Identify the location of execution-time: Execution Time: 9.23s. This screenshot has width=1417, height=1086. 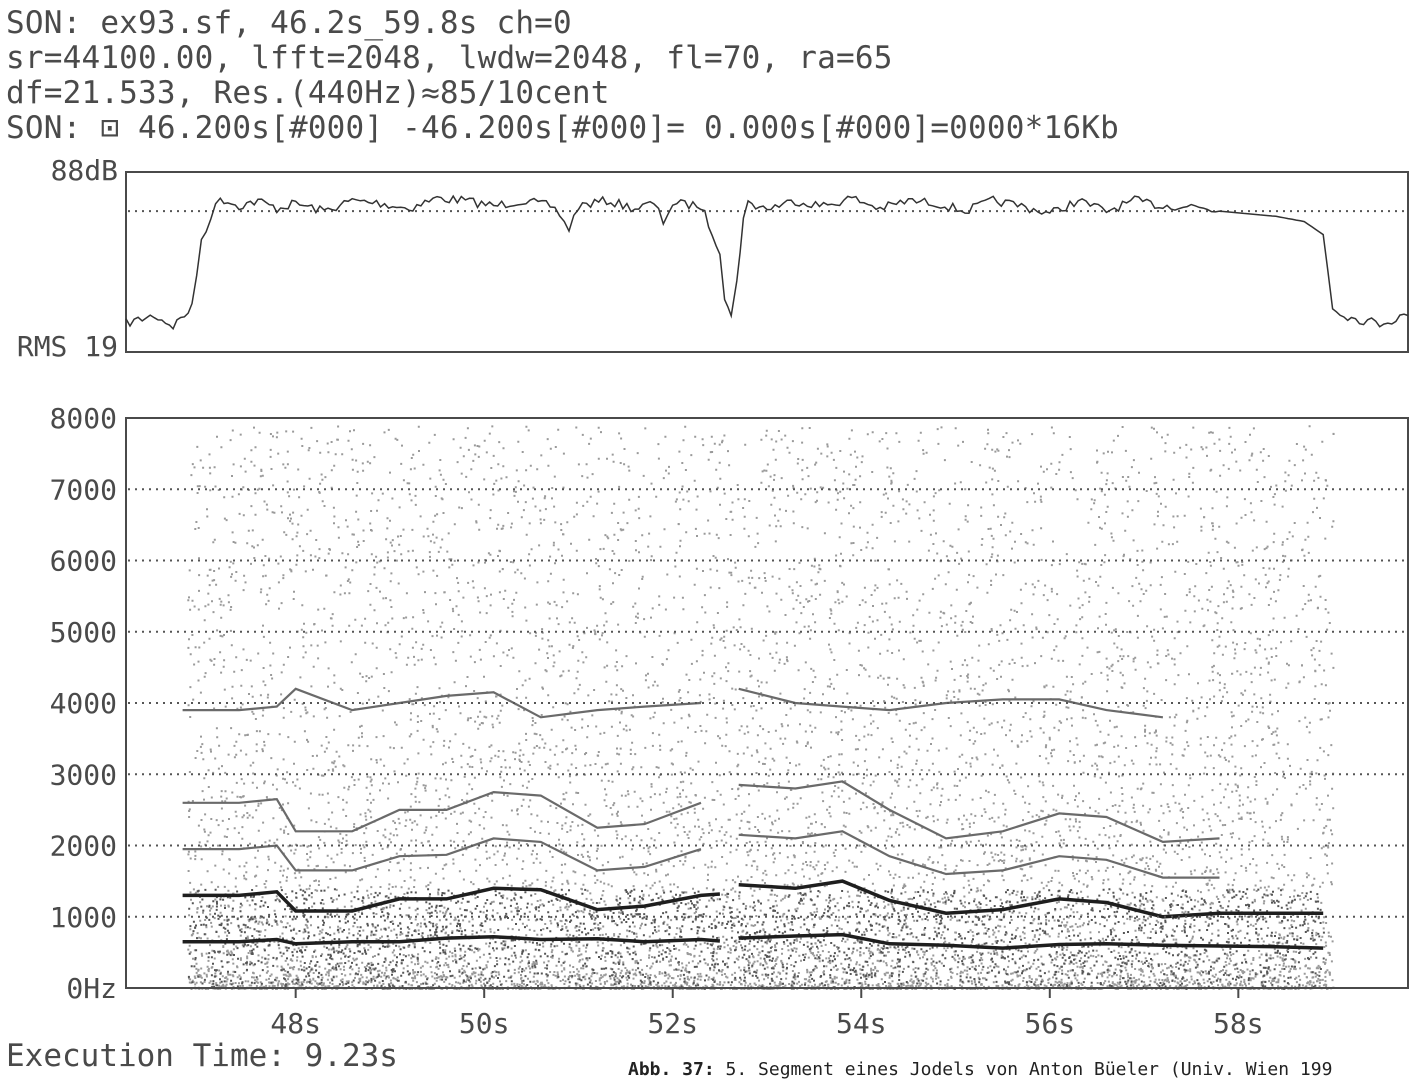
(202, 1056).